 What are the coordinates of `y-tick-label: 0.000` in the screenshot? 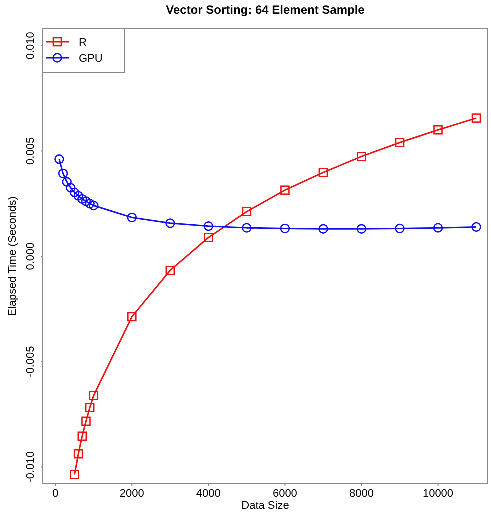 It's located at (31, 256).